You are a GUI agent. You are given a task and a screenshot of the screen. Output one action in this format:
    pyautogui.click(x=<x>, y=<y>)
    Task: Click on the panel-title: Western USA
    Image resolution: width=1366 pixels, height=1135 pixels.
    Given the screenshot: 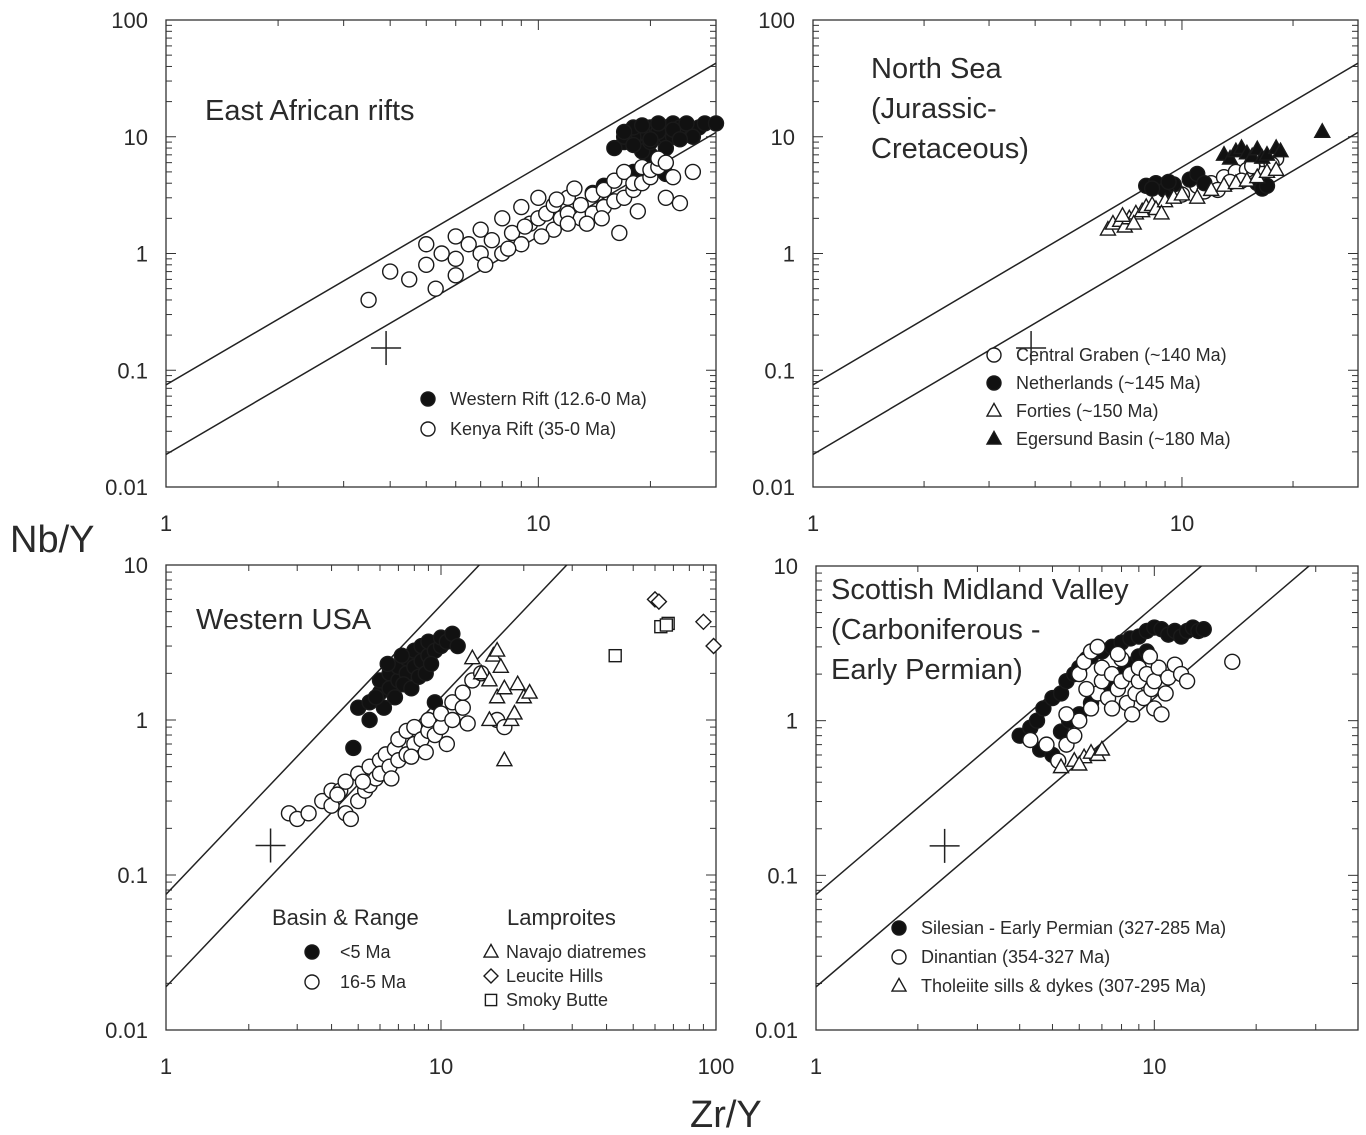 What is the action you would take?
    pyautogui.click(x=284, y=620)
    